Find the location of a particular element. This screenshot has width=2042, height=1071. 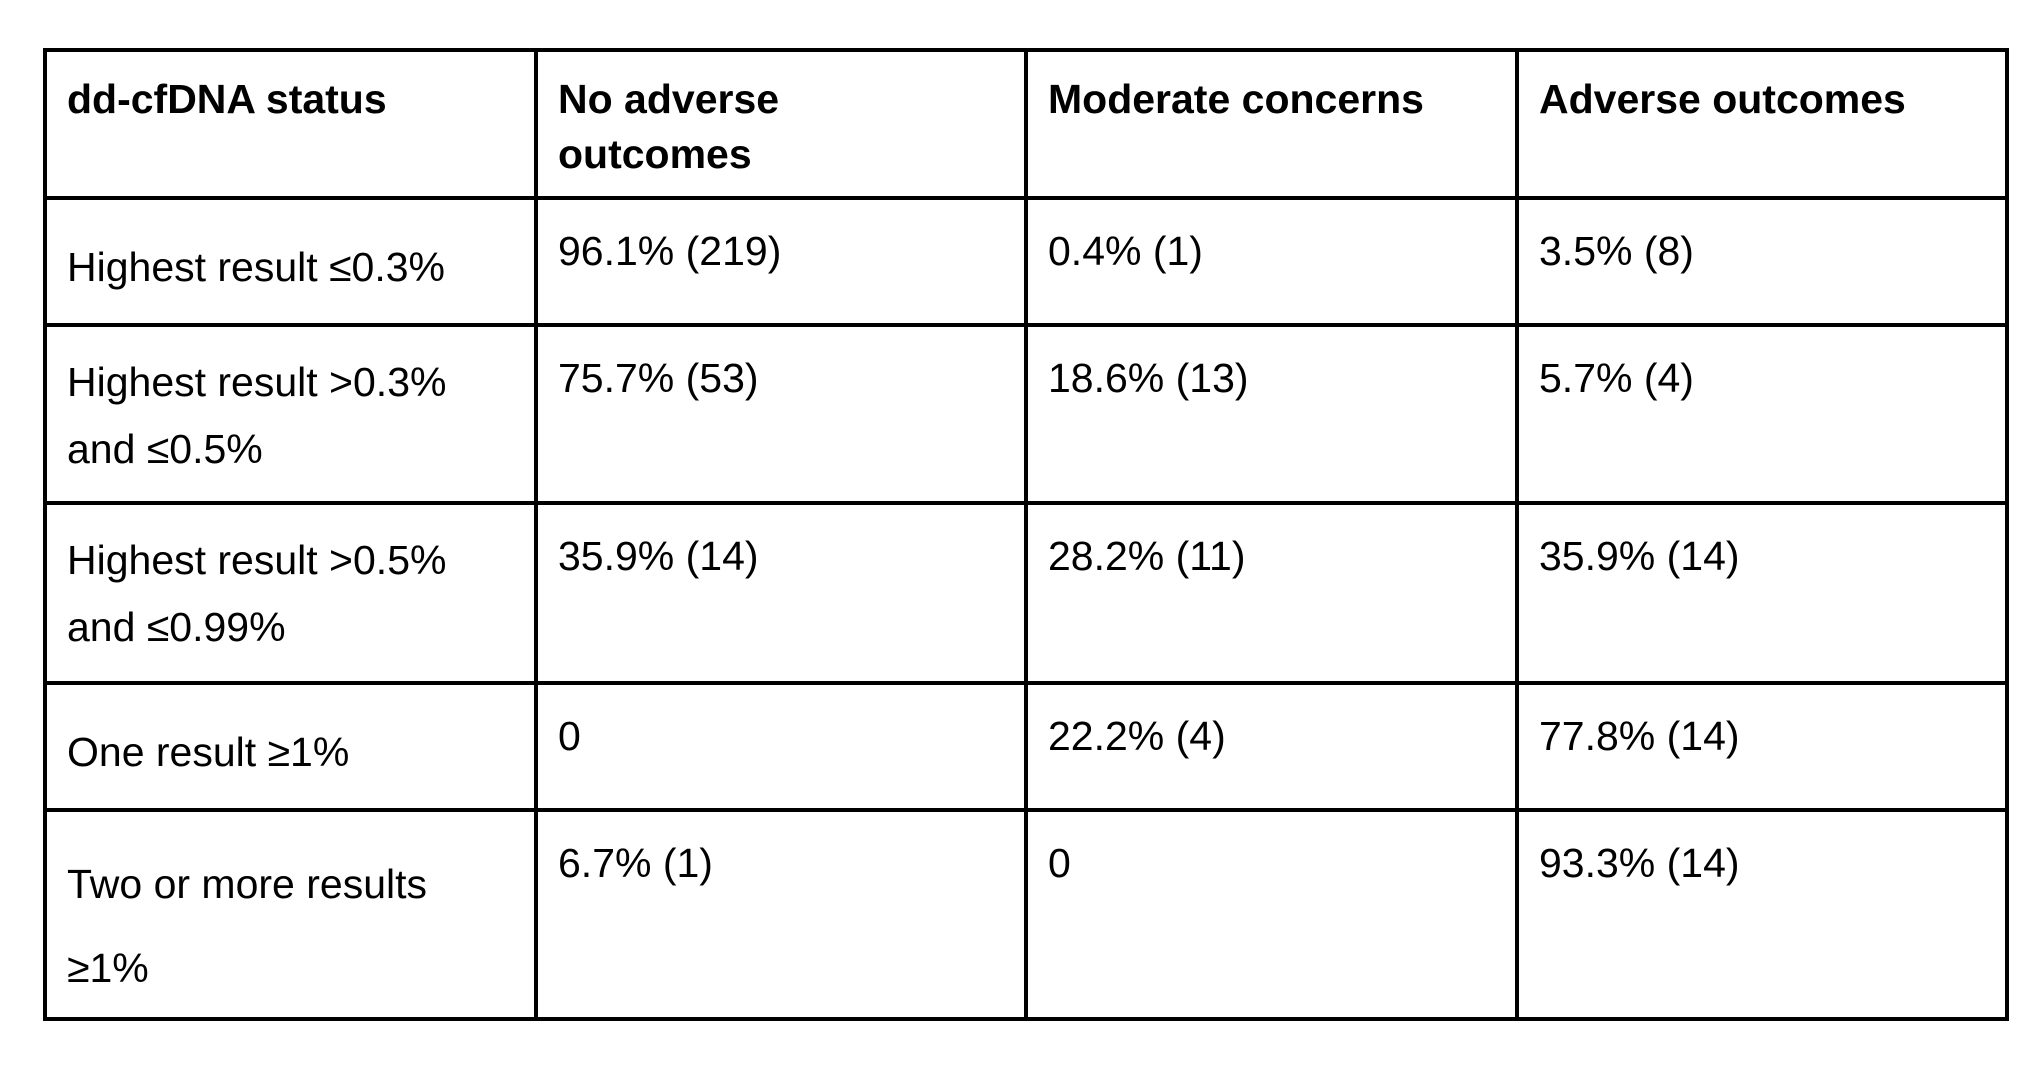

cell-adverse-outcomes: 77.8% (14) is located at coordinates (1762, 746).